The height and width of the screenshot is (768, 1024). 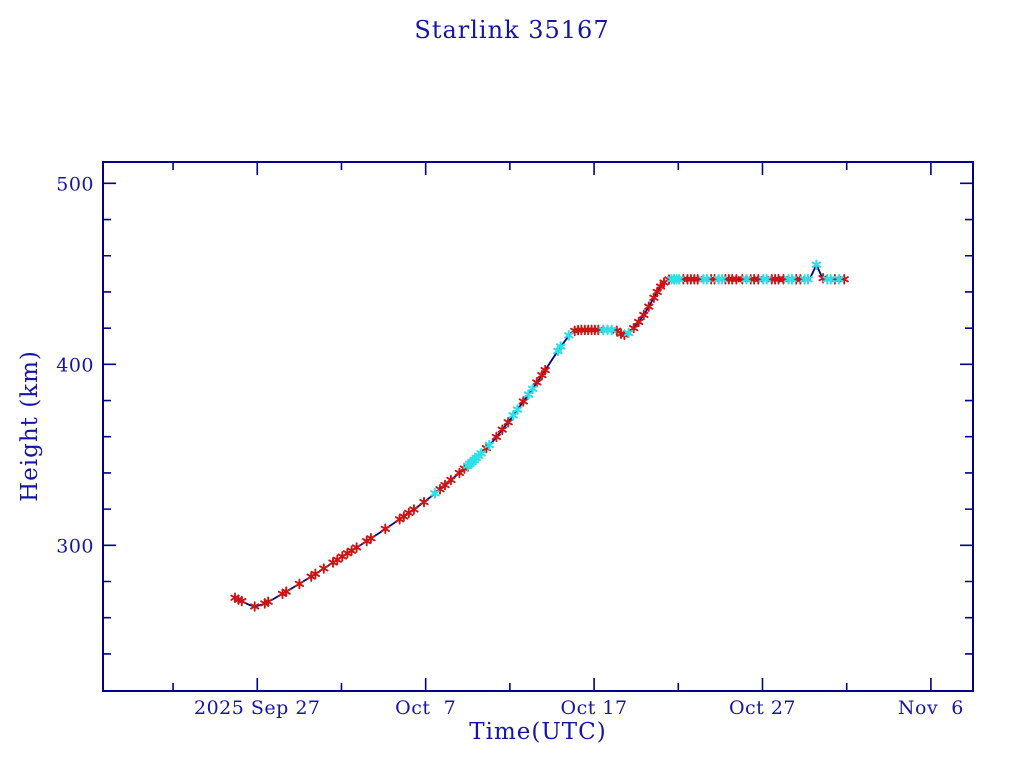 What do you see at coordinates (75, 365) in the screenshot?
I see `y-tick-label: 400` at bounding box center [75, 365].